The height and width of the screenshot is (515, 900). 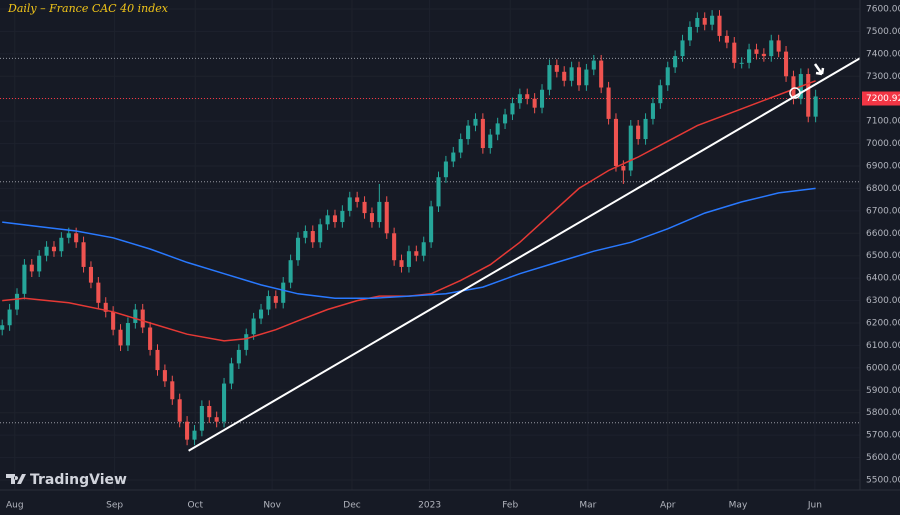 What do you see at coordinates (881, 98) in the screenshot?
I see `last-price-box` at bounding box center [881, 98].